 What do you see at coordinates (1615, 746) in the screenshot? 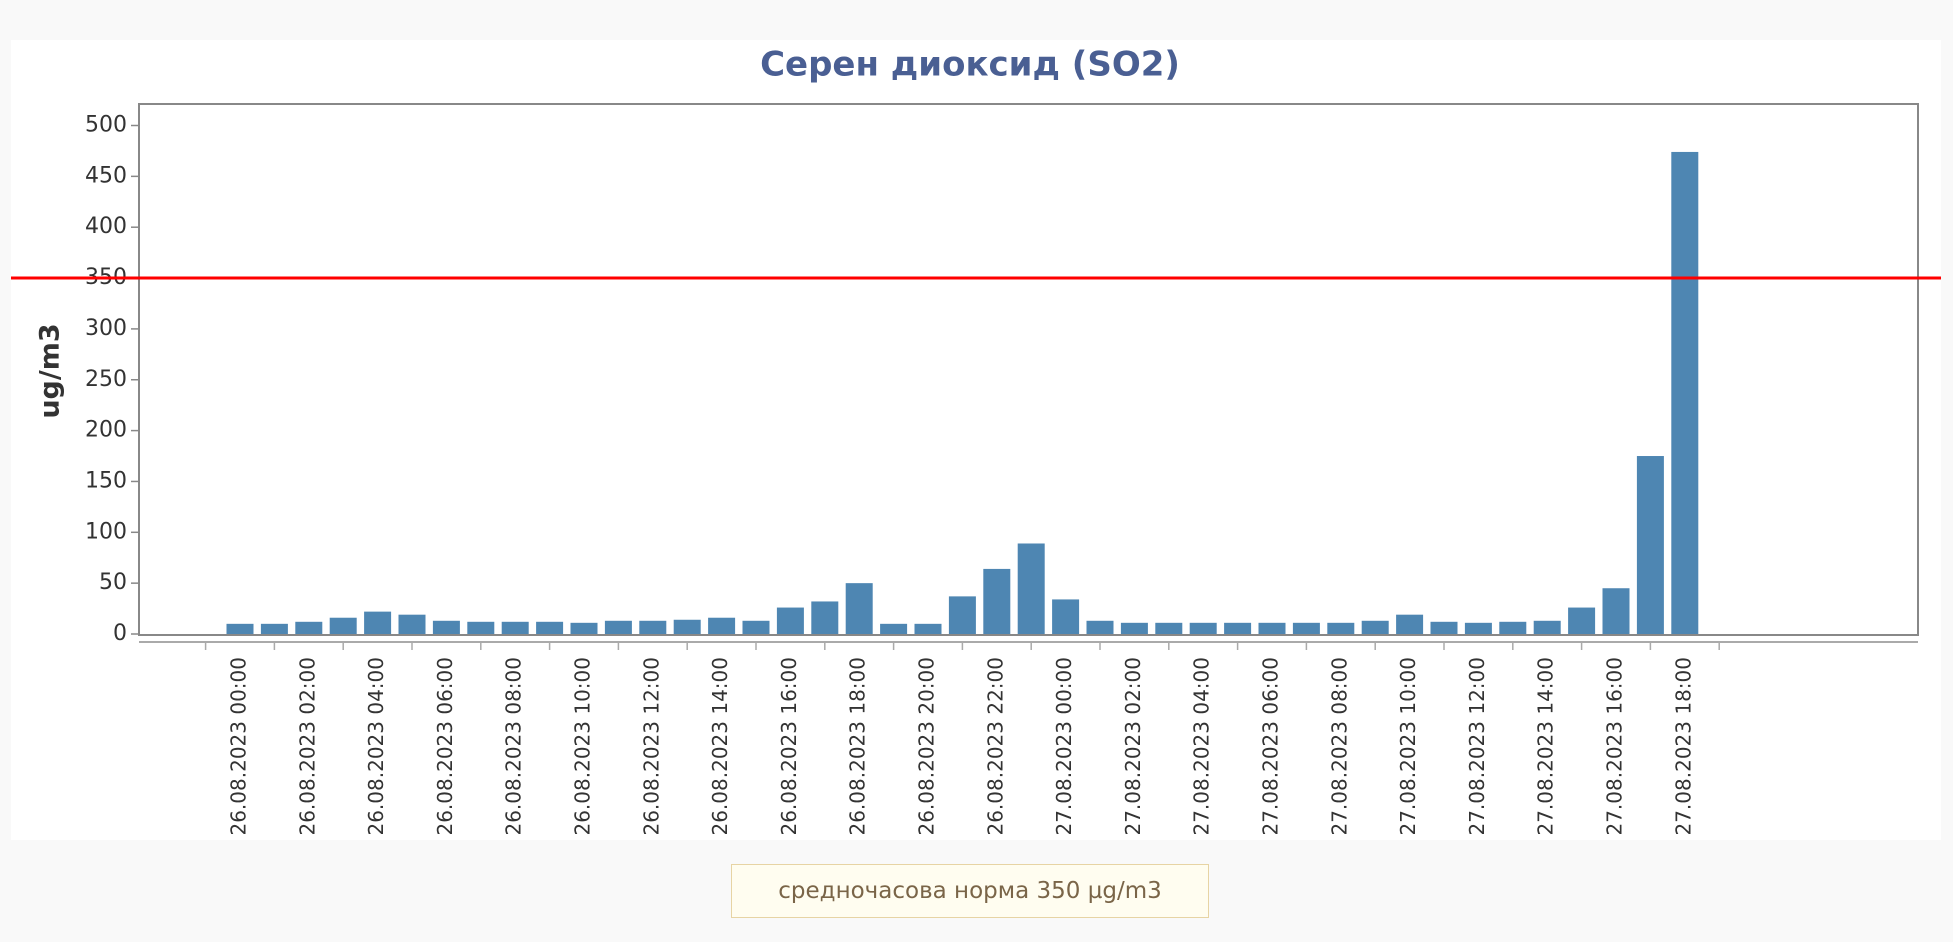
I see `x-tick-label: 27.08.2023 16:00` at bounding box center [1615, 746].